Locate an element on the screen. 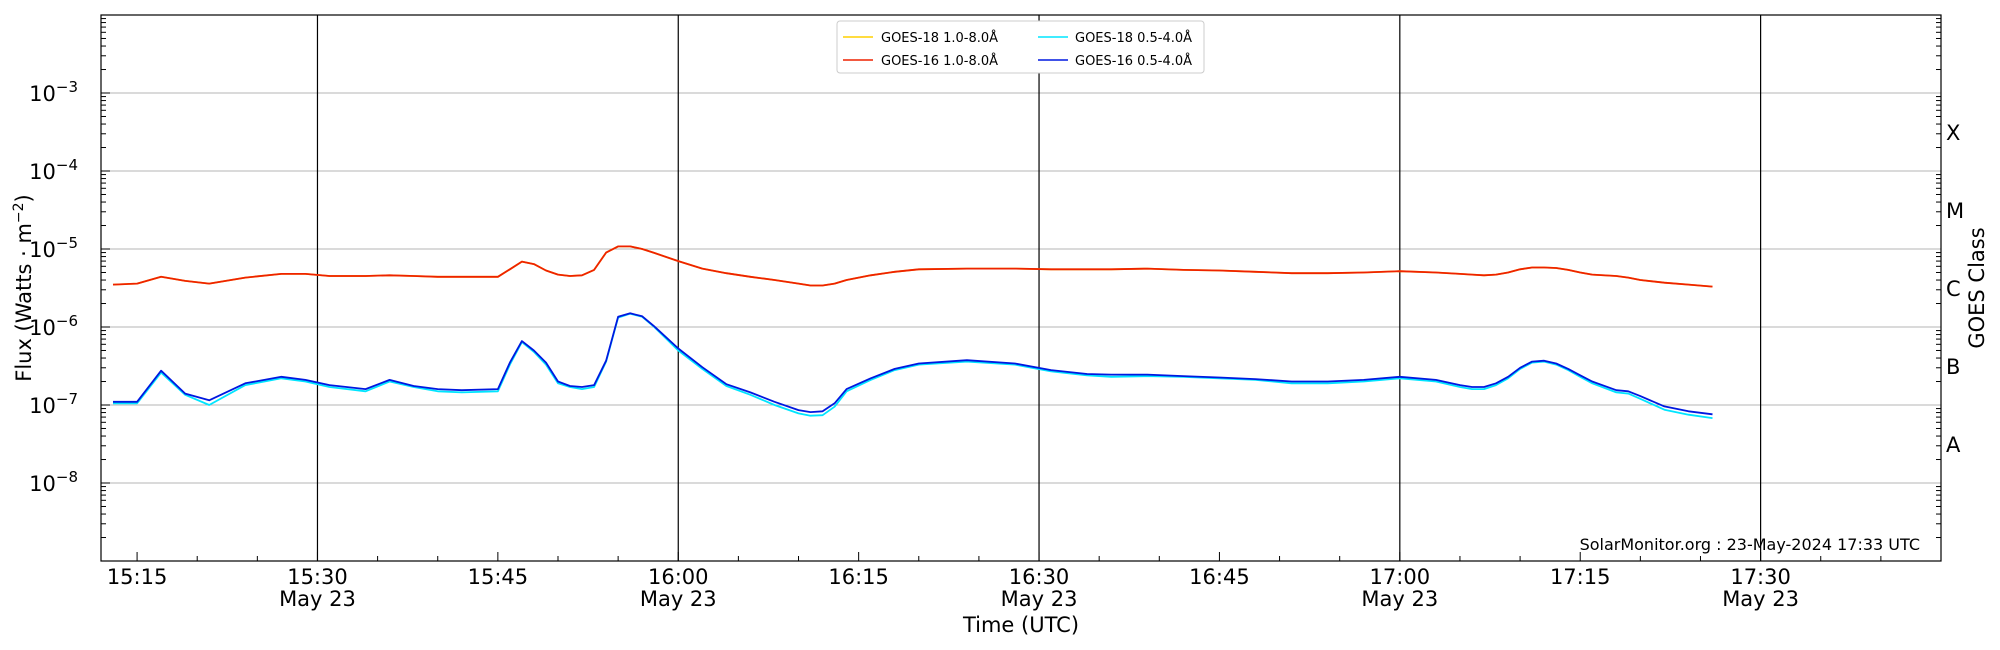 This screenshot has width=2000, height=650. legend-label-goes18-long: GOES-18 1.0-8.0Å is located at coordinates (939, 38).